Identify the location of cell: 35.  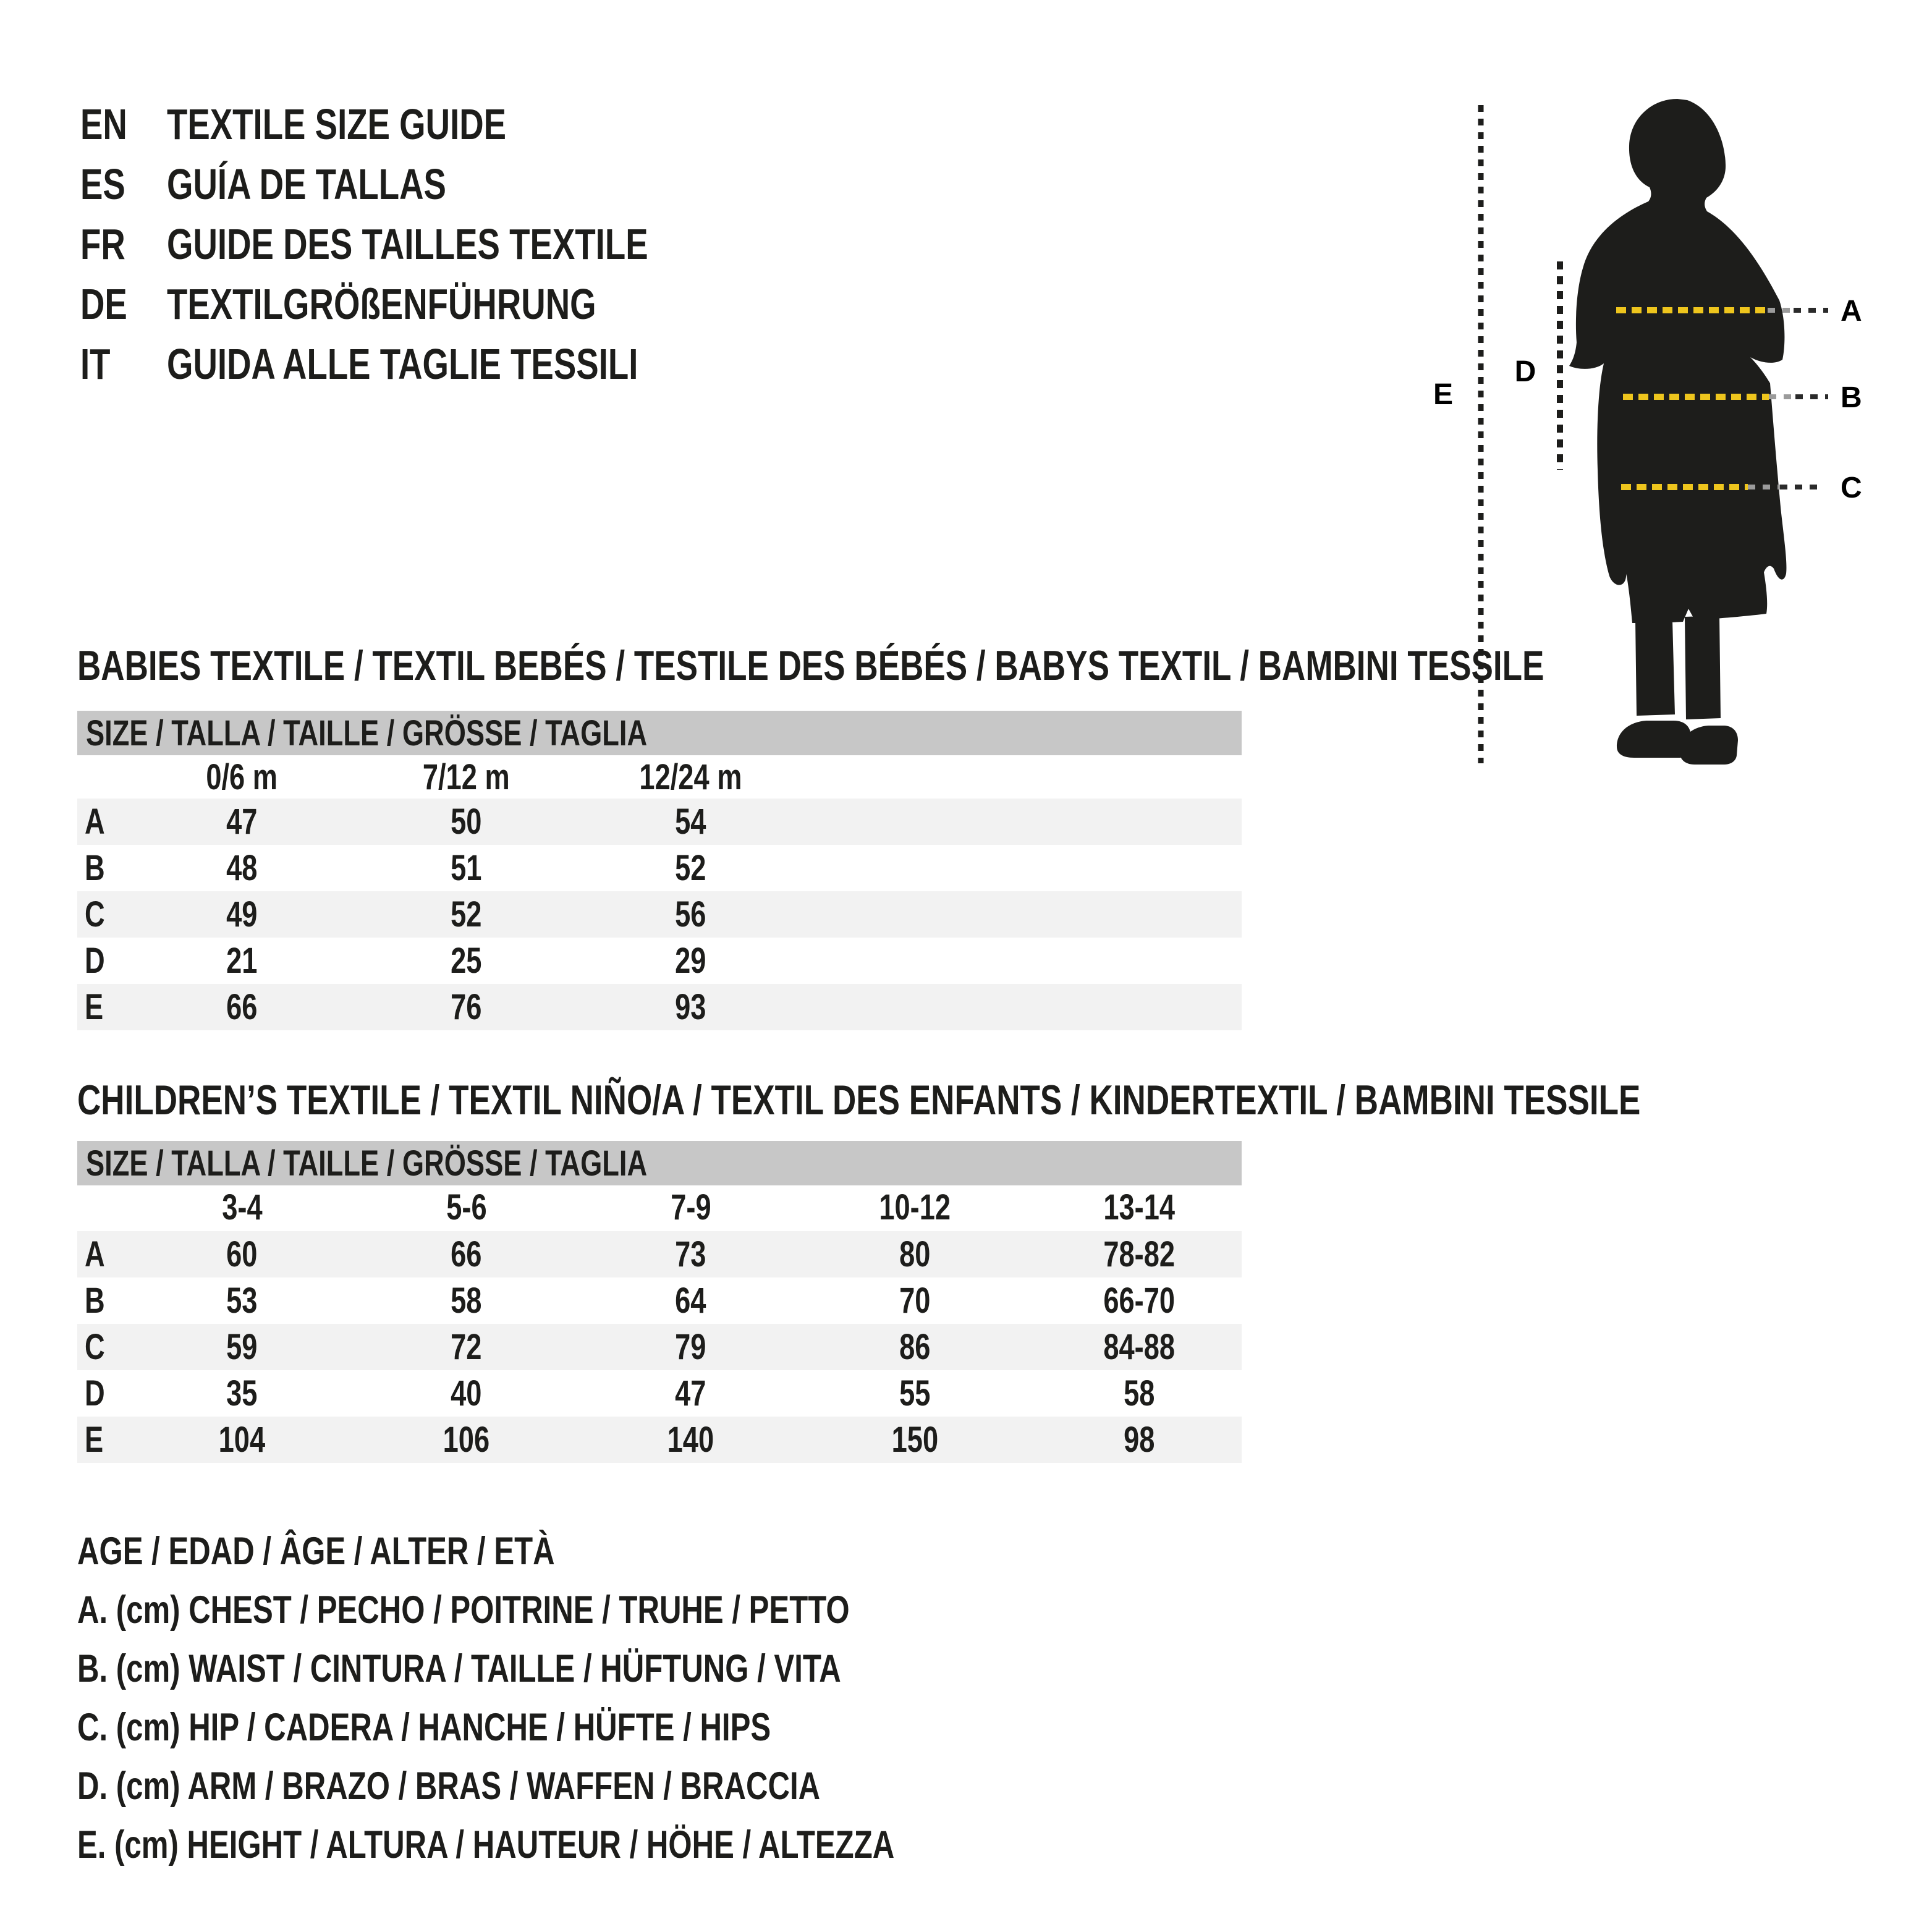
(242, 1393).